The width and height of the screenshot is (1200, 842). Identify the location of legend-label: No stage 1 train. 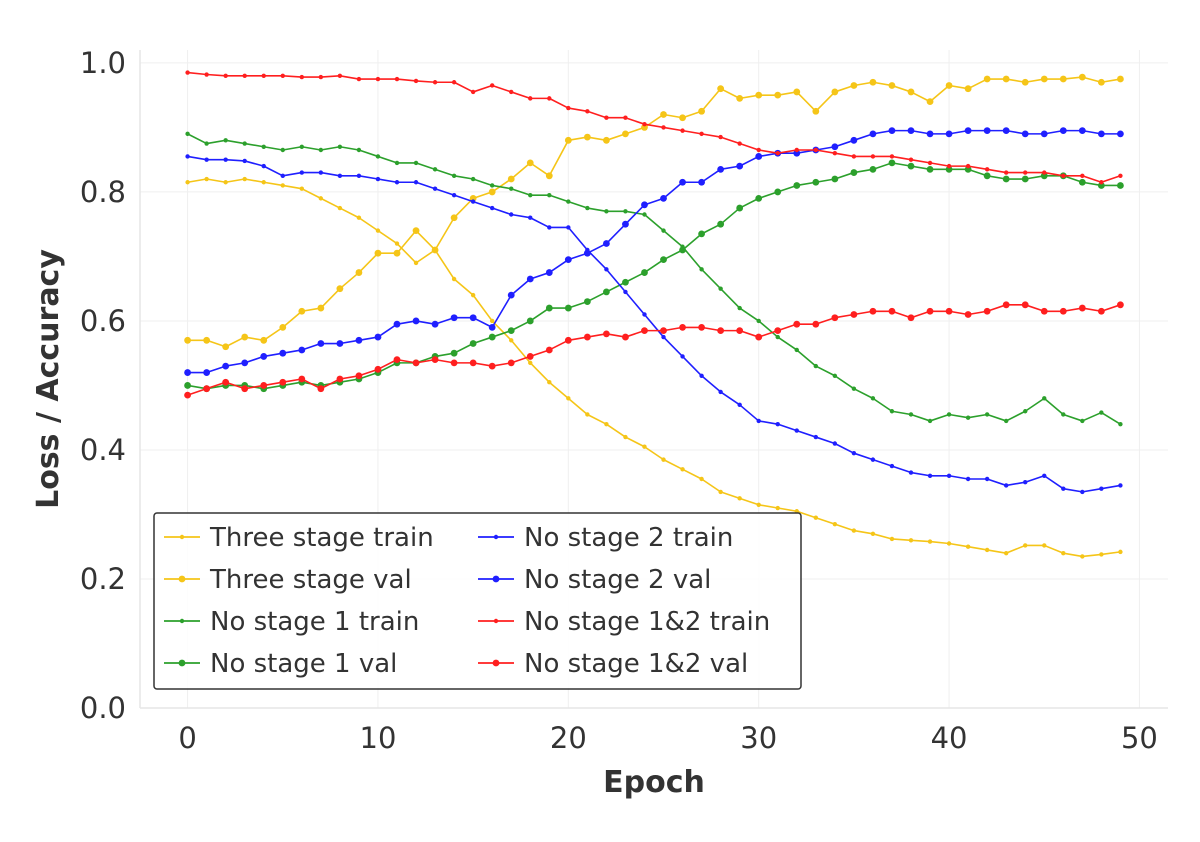
(314, 622).